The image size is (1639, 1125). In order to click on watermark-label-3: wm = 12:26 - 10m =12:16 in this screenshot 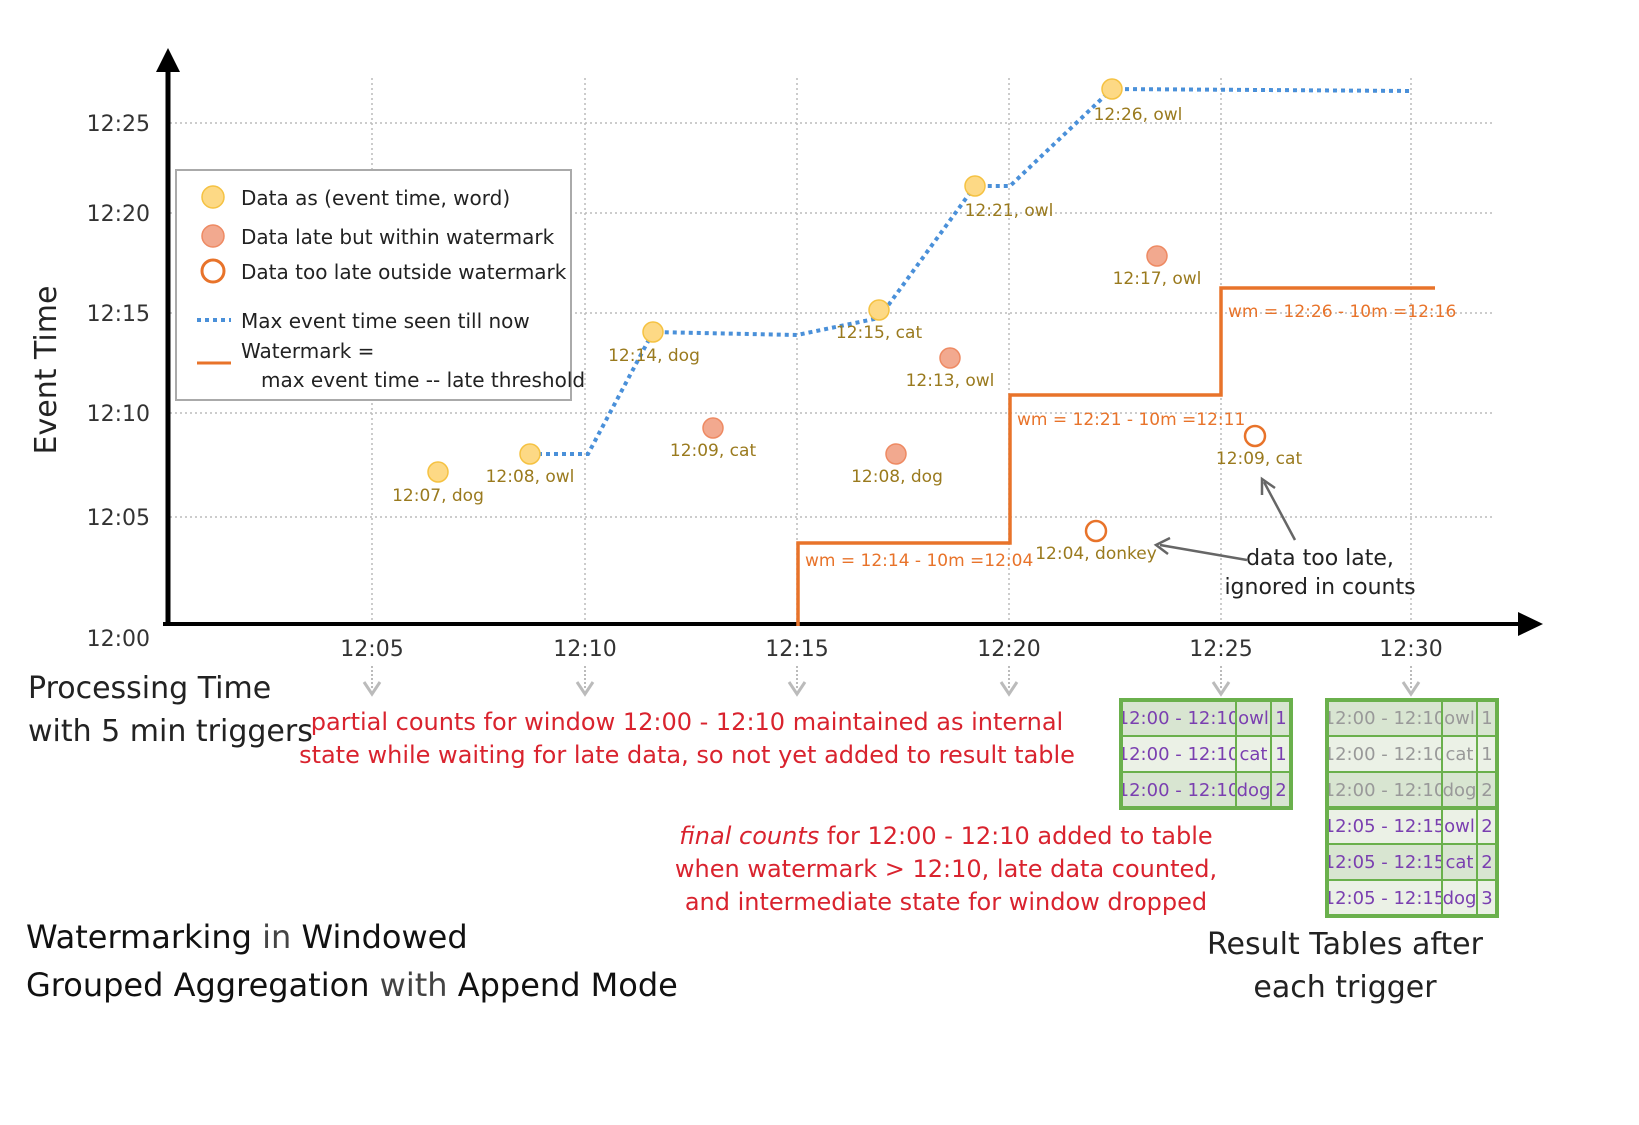, I will do `click(1342, 312)`.